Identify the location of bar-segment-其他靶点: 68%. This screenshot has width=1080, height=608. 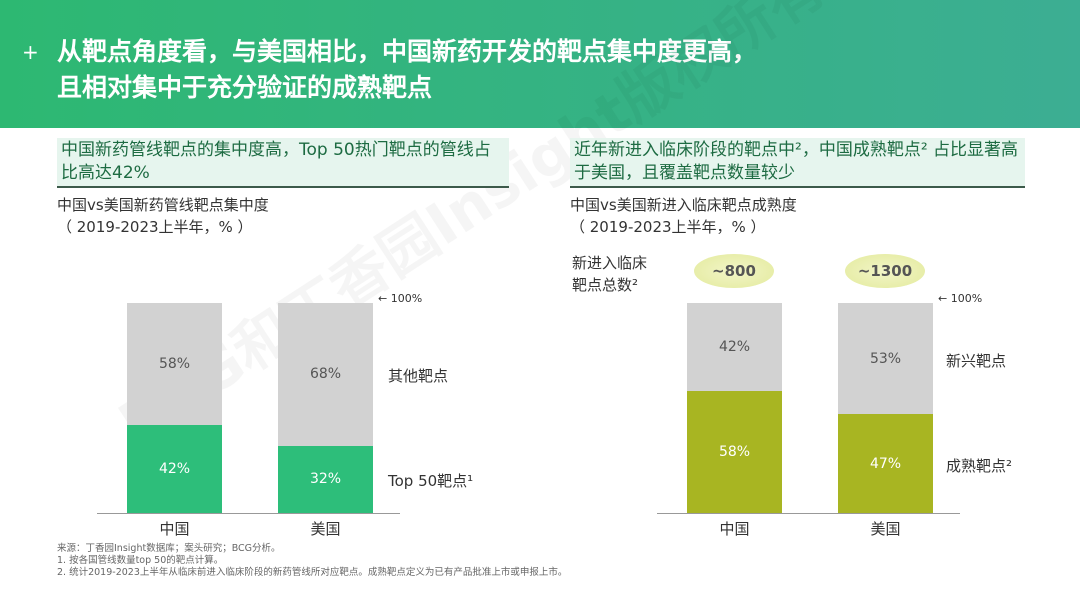
(325, 374).